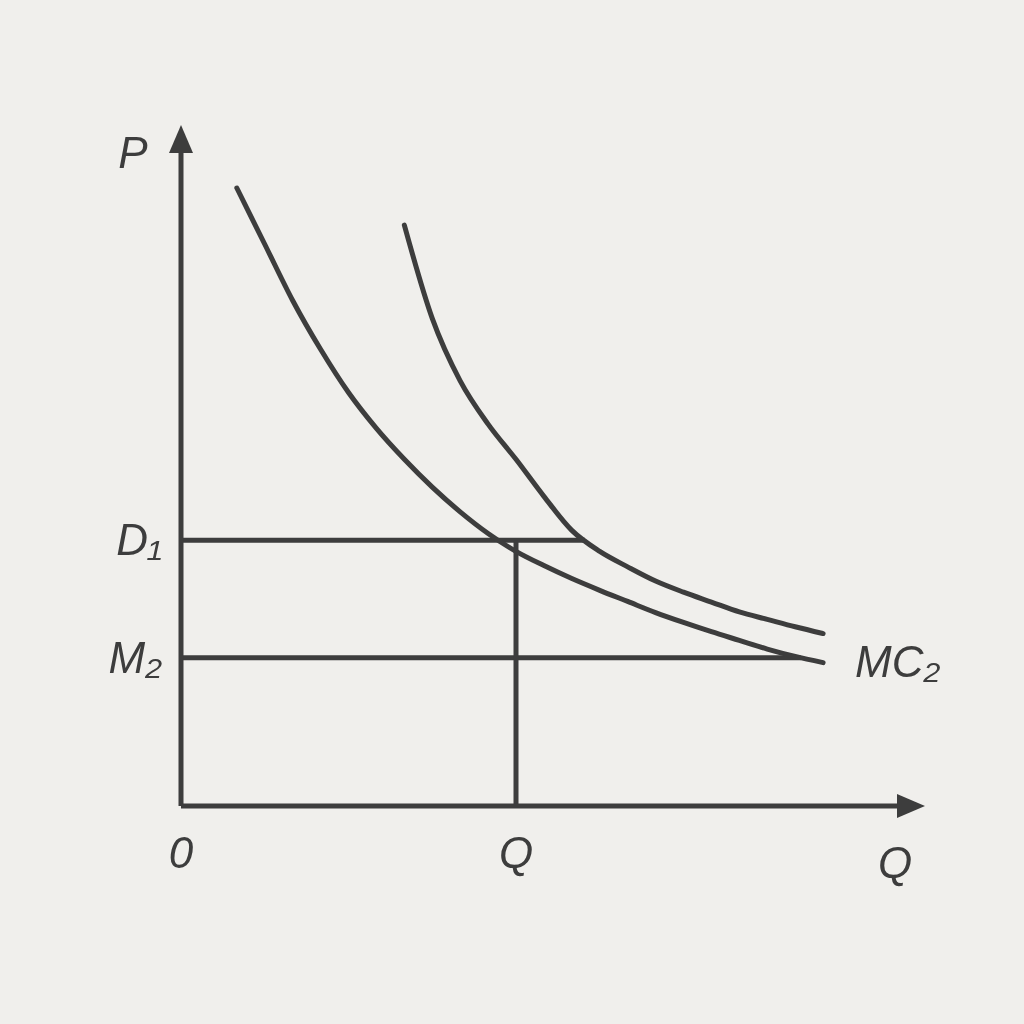 This screenshot has height=1024, width=1024. Describe the element at coordinates (181, 852) in the screenshot. I see `x-tick-label: 0` at that location.